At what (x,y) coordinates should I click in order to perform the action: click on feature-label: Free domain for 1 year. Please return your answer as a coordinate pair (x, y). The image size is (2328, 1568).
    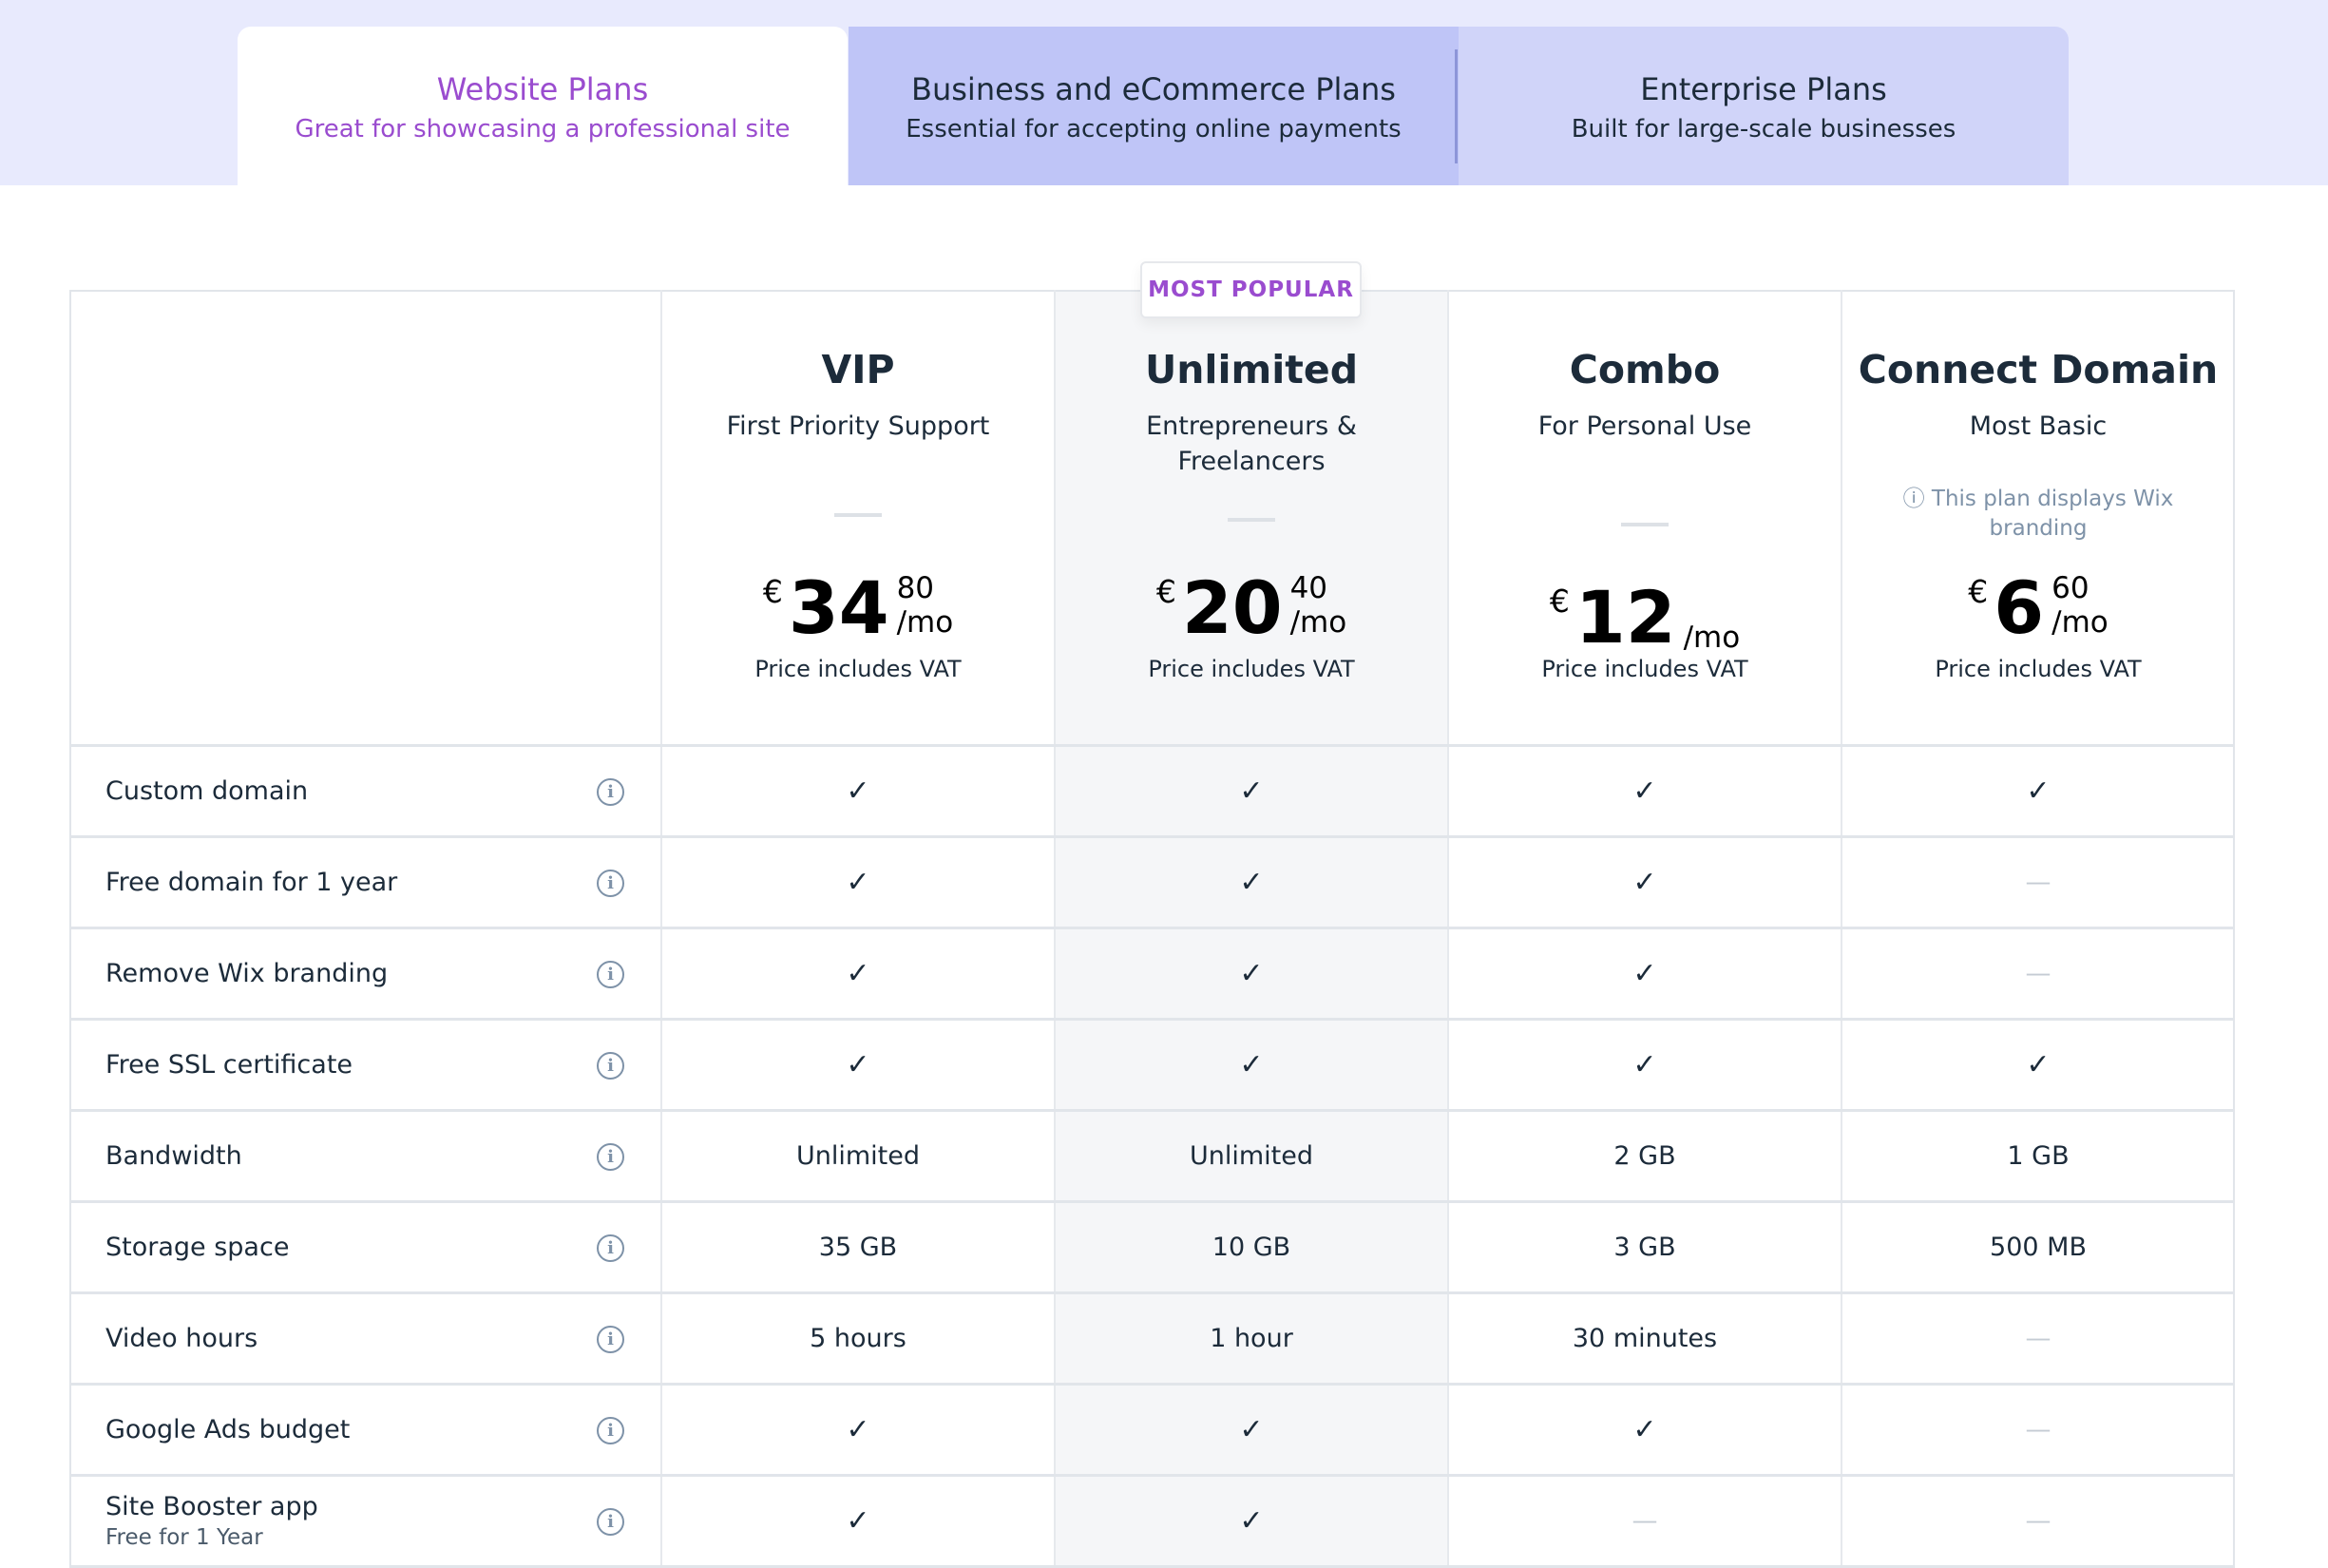
    Looking at the image, I should click on (251, 882).